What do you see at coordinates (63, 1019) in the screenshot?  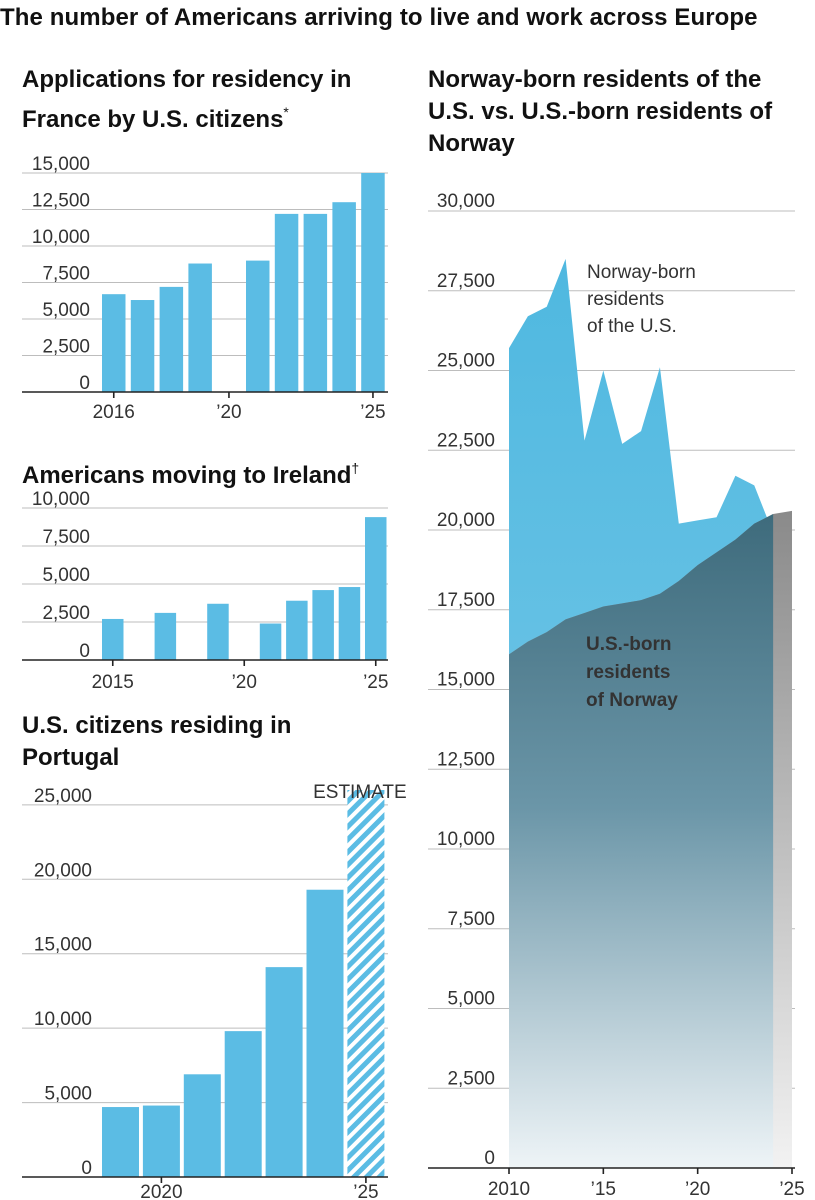 I see `portugal-y-tick-label: 10,000` at bounding box center [63, 1019].